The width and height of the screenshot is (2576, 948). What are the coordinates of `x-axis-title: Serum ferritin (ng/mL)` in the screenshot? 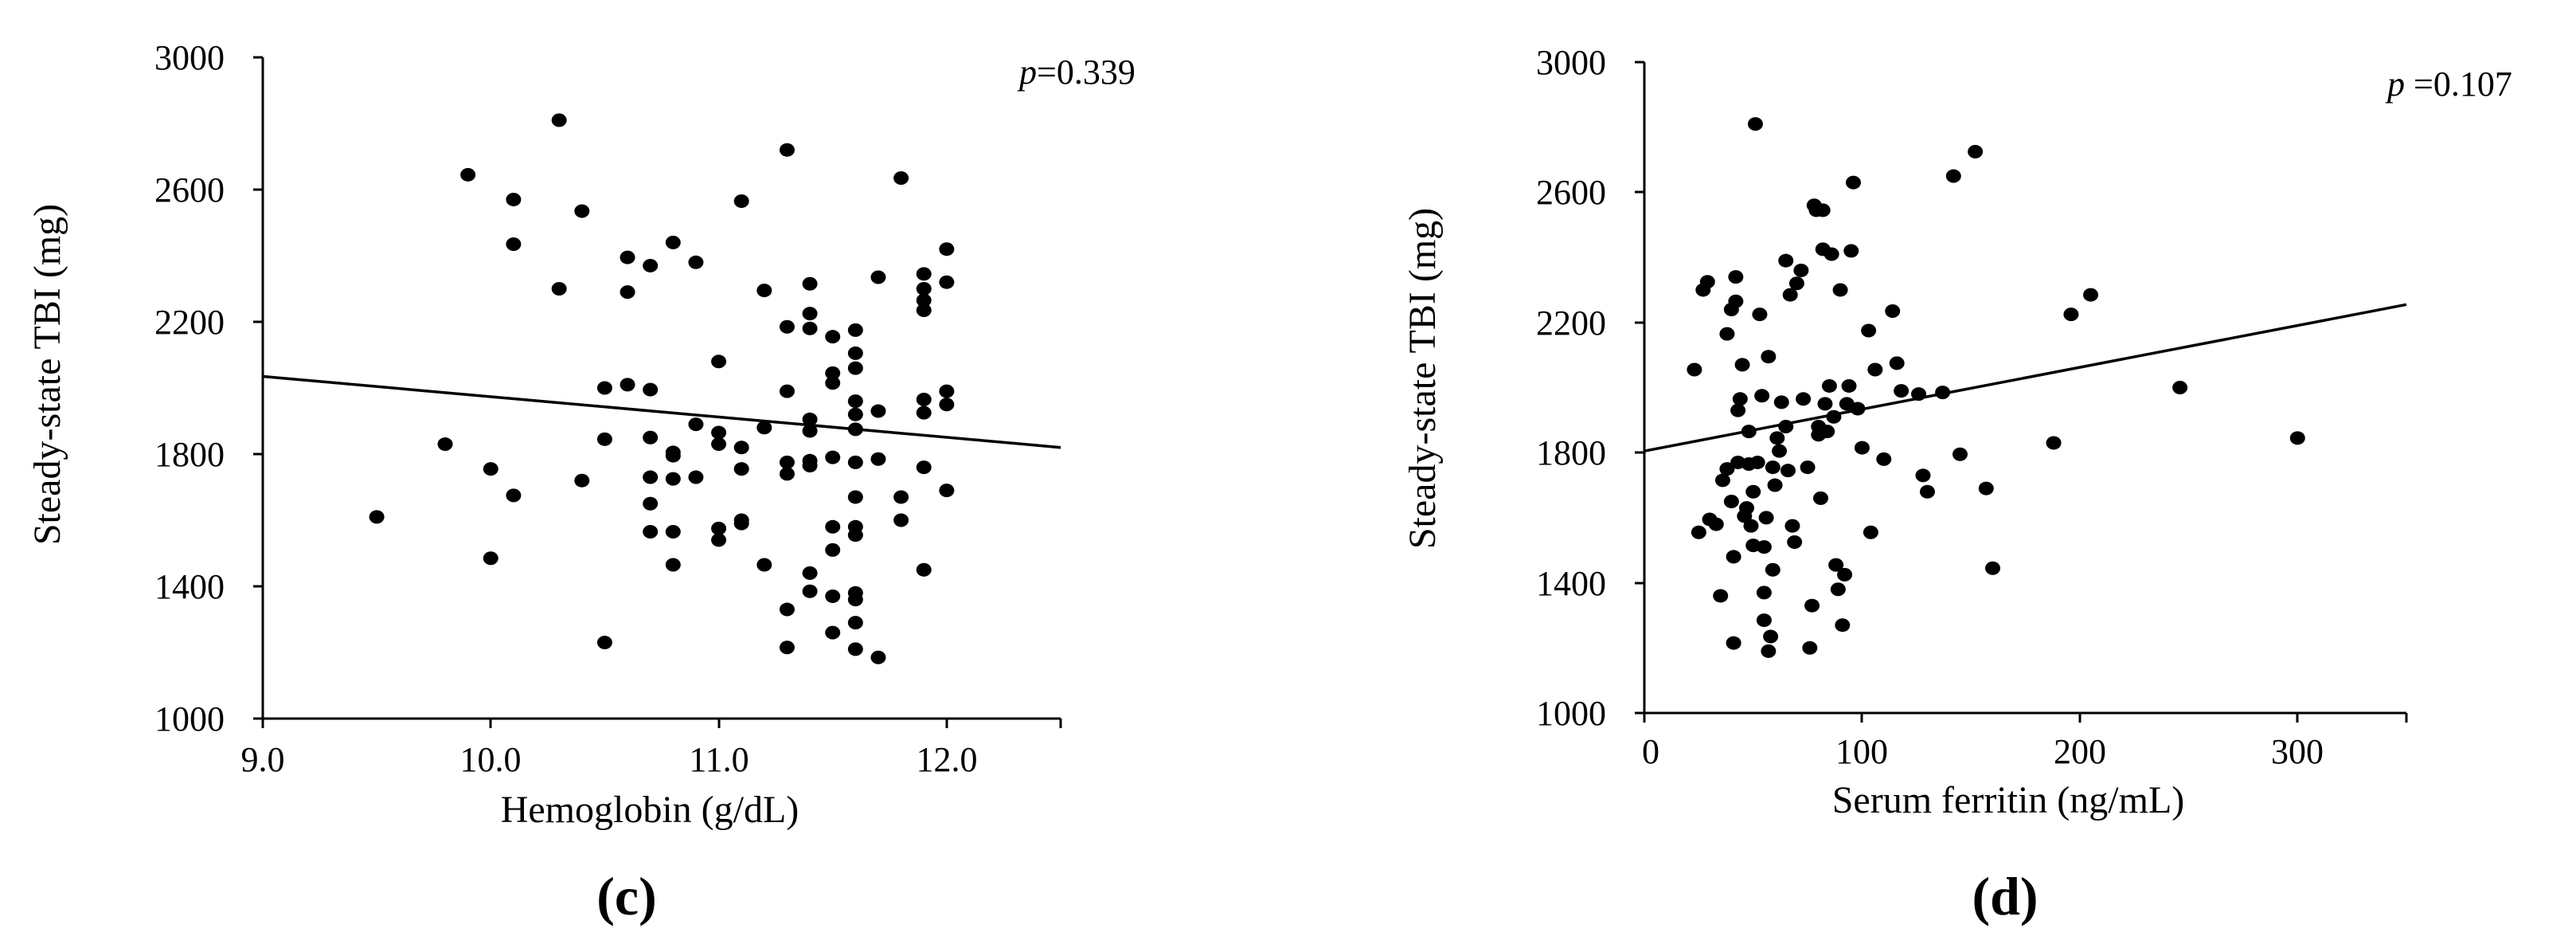 It's located at (2008, 800).